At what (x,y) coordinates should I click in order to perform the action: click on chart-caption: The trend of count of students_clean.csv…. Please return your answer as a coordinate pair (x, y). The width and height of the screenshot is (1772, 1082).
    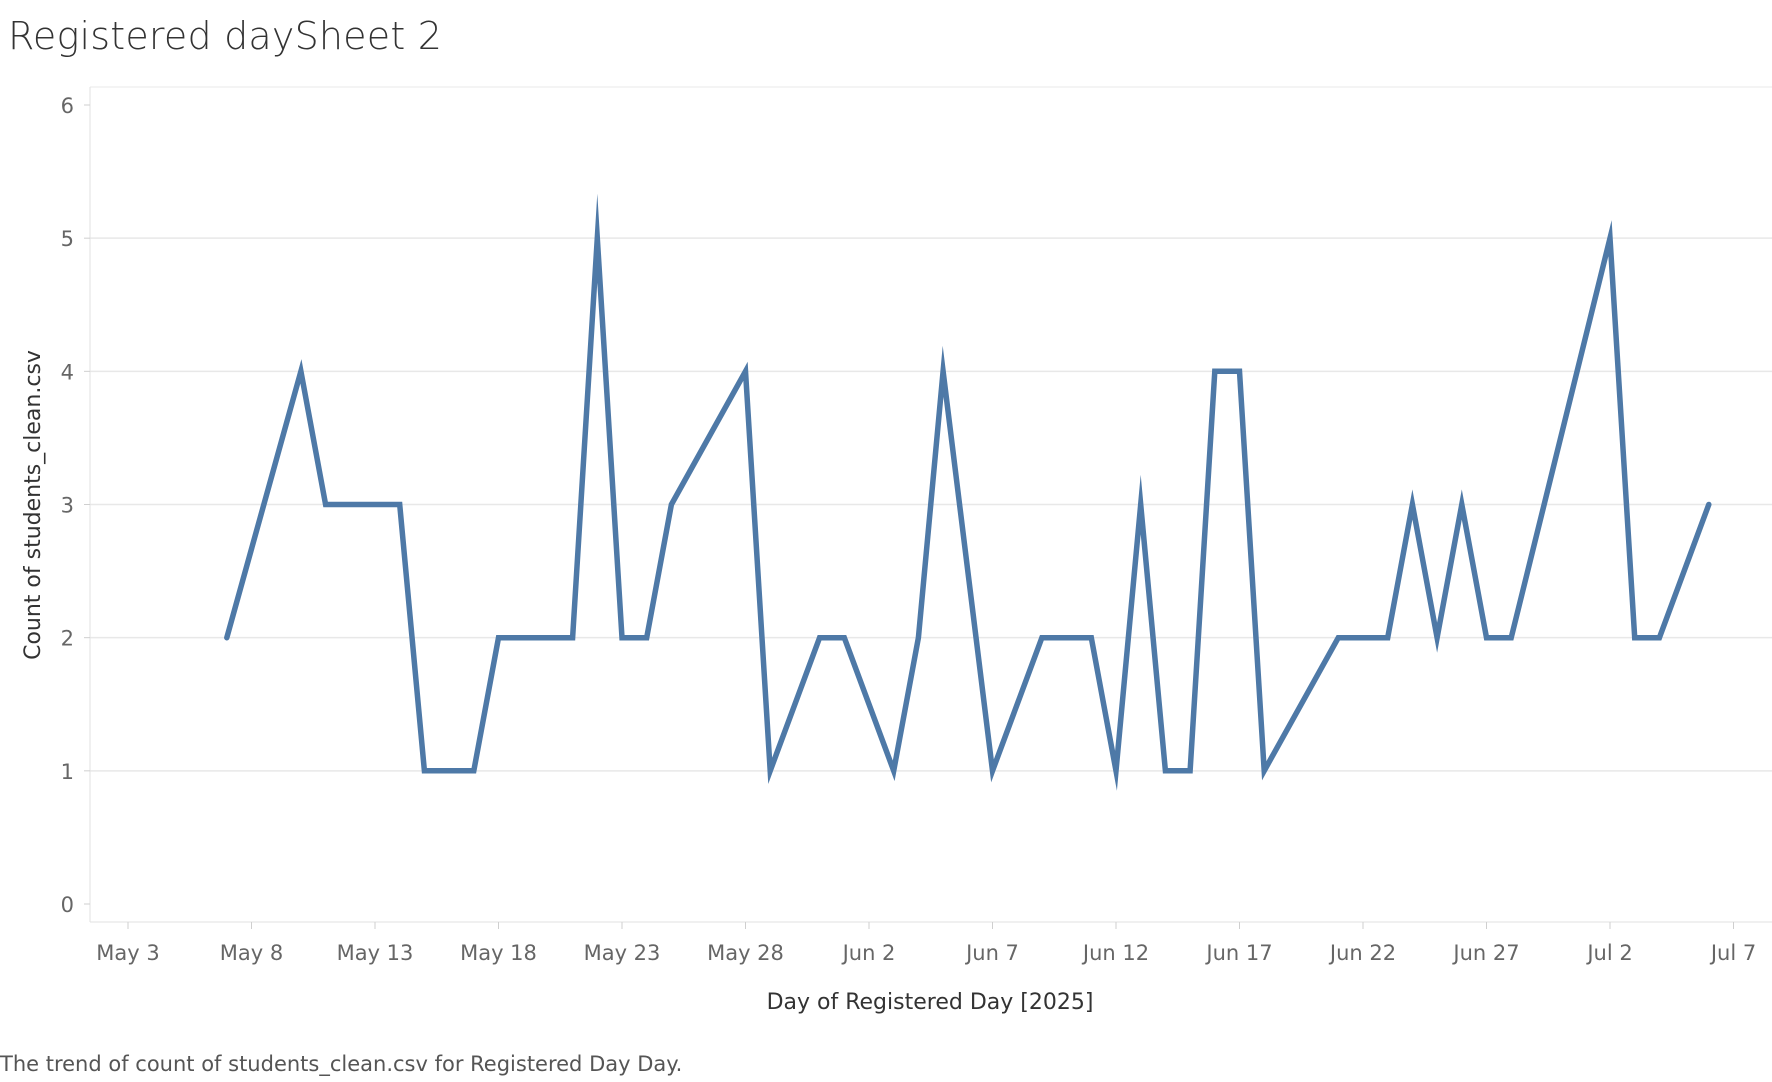
    Looking at the image, I should click on (341, 1064).